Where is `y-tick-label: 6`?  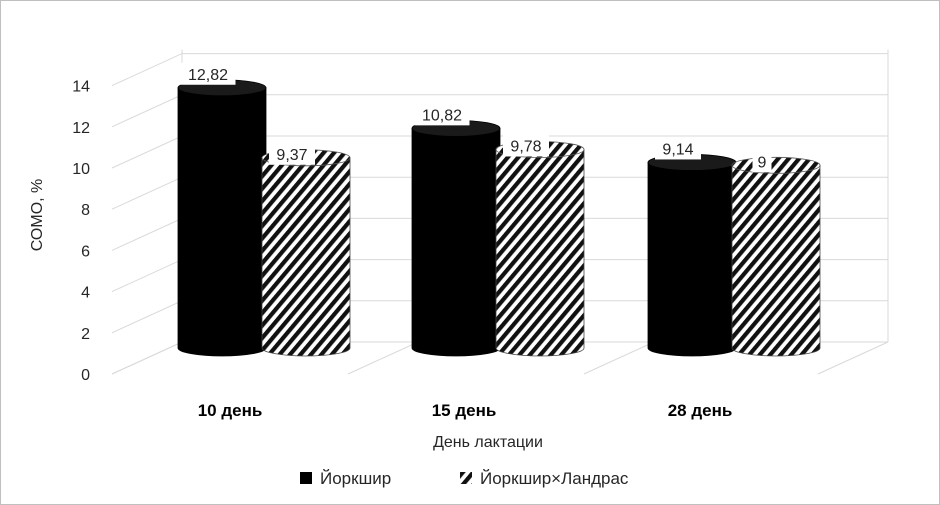
y-tick-label: 6 is located at coordinates (85, 251).